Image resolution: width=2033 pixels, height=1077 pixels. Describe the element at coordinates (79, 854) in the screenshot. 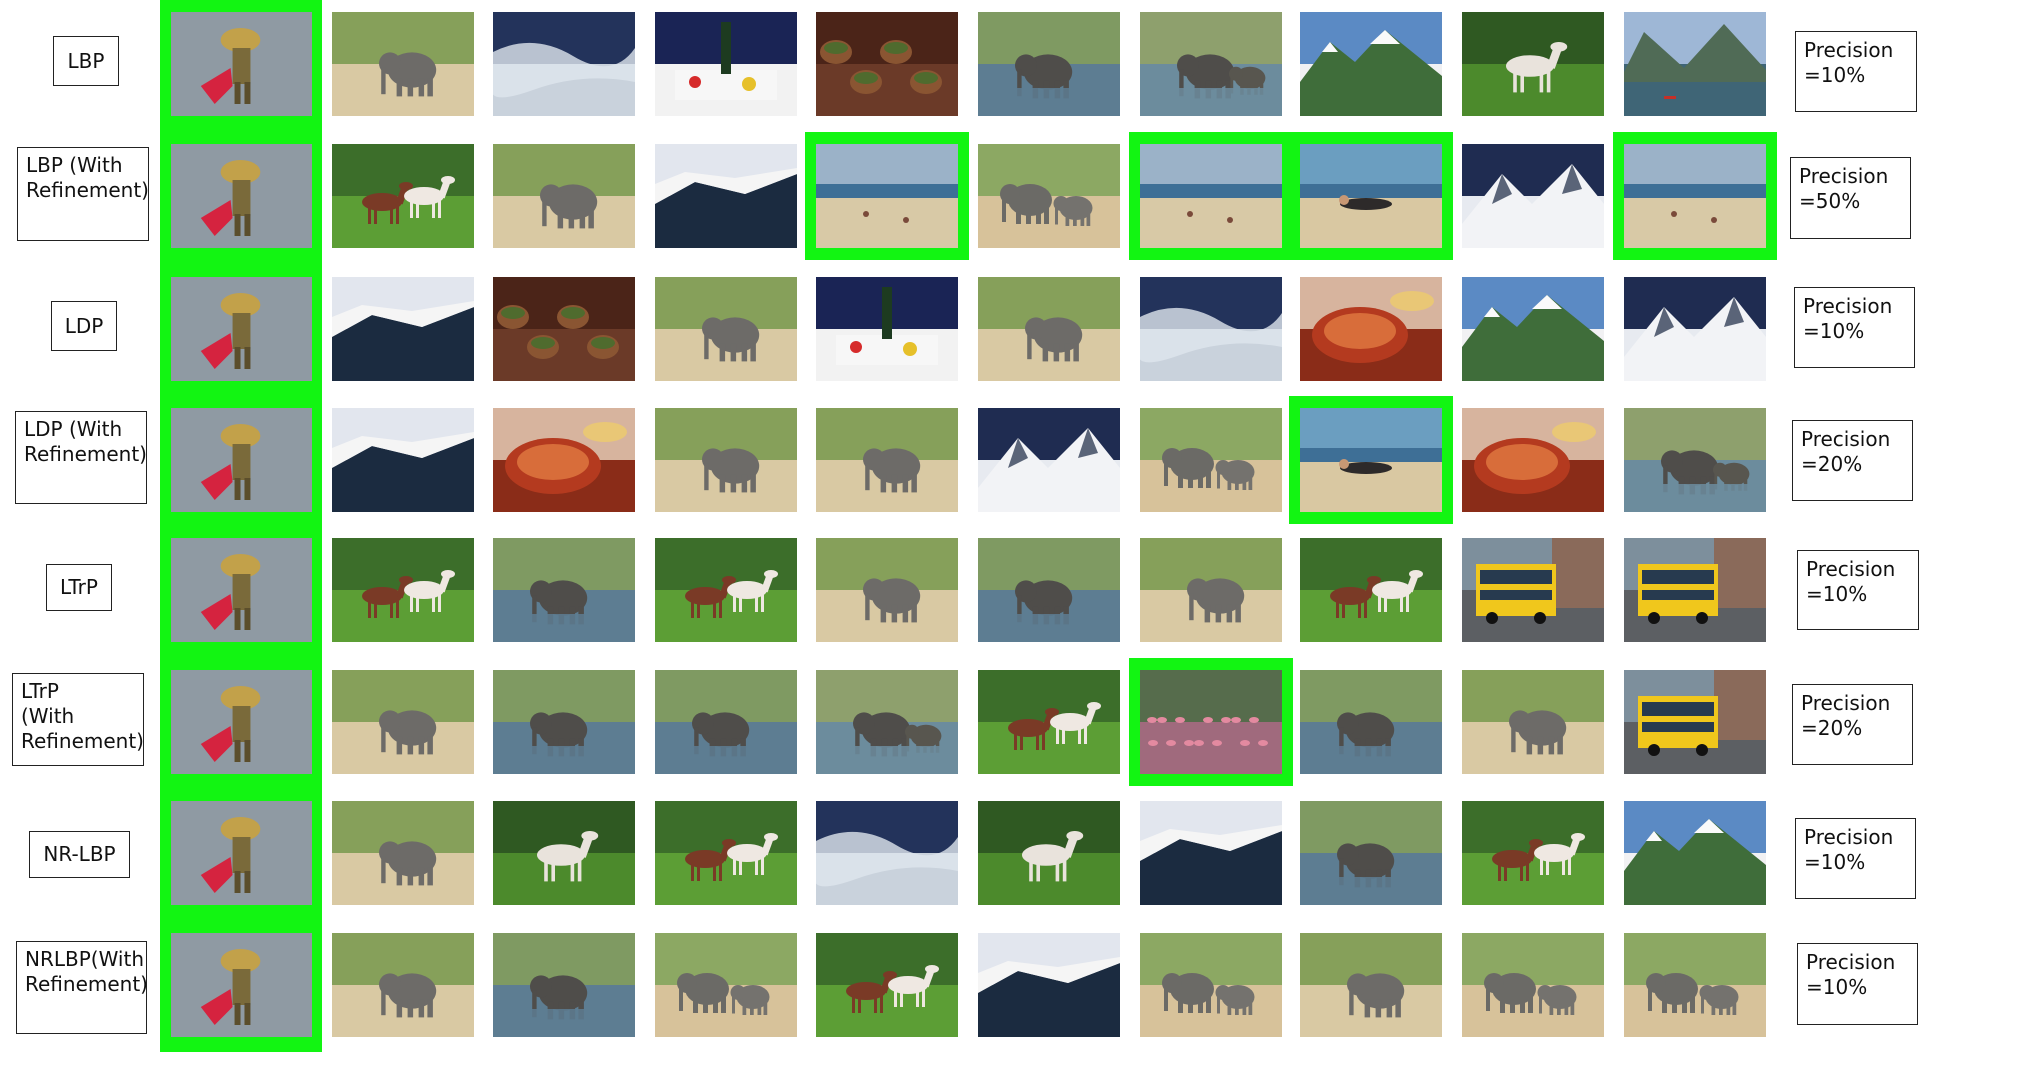

I see `method-label: NR-LBP` at that location.